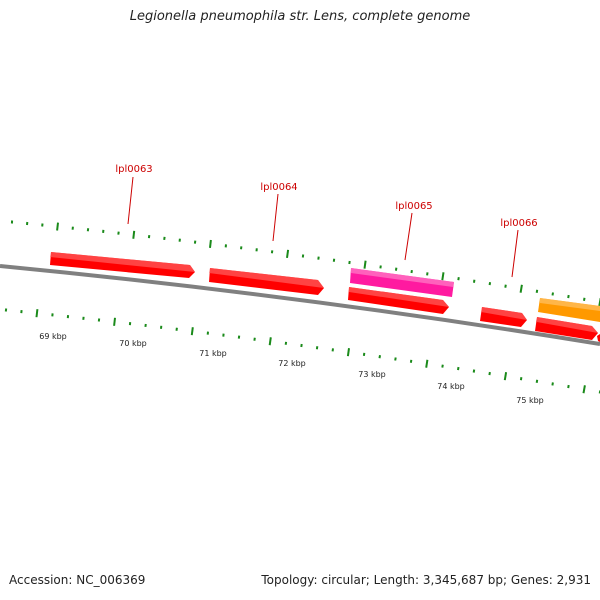 The height and width of the screenshot is (600, 600). Describe the element at coordinates (77, 580) in the screenshot. I see `accession-text: Accession: NC_006369` at that location.